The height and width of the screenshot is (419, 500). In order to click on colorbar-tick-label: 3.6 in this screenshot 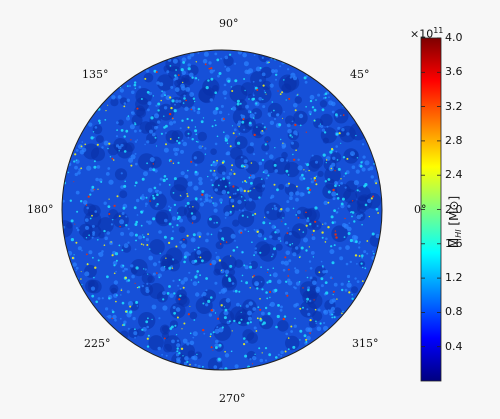, I will do `click(454, 72)`.